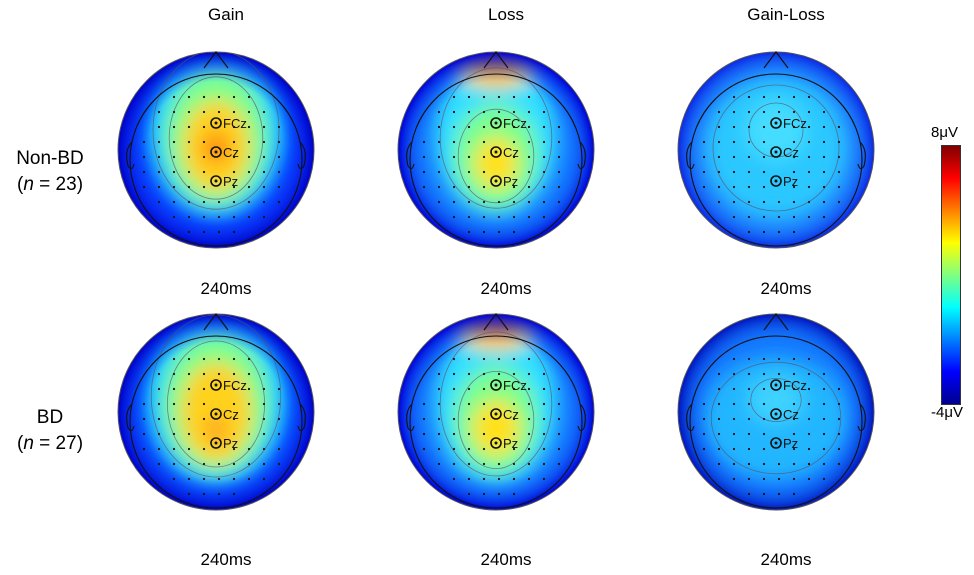  What do you see at coordinates (776, 152) in the screenshot?
I see `electrode-center` at bounding box center [776, 152].